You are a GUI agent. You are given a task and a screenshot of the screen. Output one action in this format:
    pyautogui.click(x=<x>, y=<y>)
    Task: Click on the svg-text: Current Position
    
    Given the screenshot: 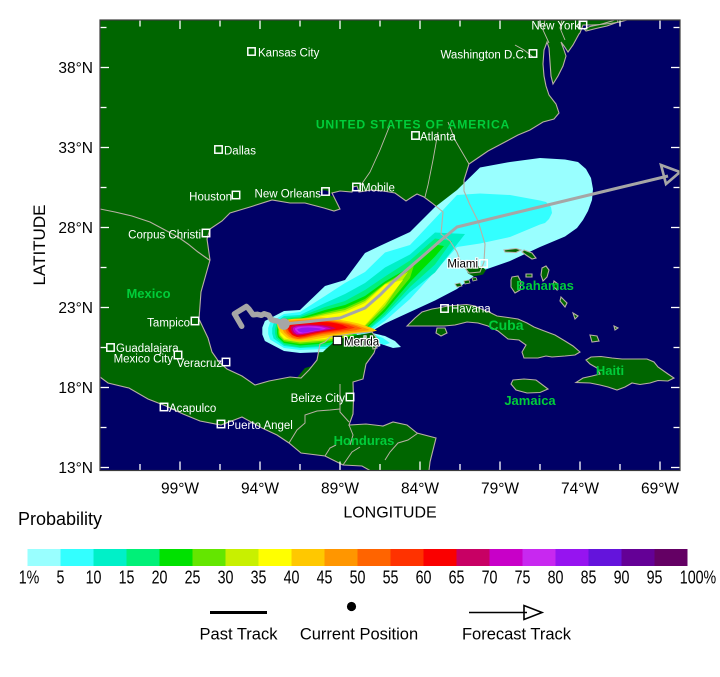 What is the action you would take?
    pyautogui.click(x=359, y=635)
    